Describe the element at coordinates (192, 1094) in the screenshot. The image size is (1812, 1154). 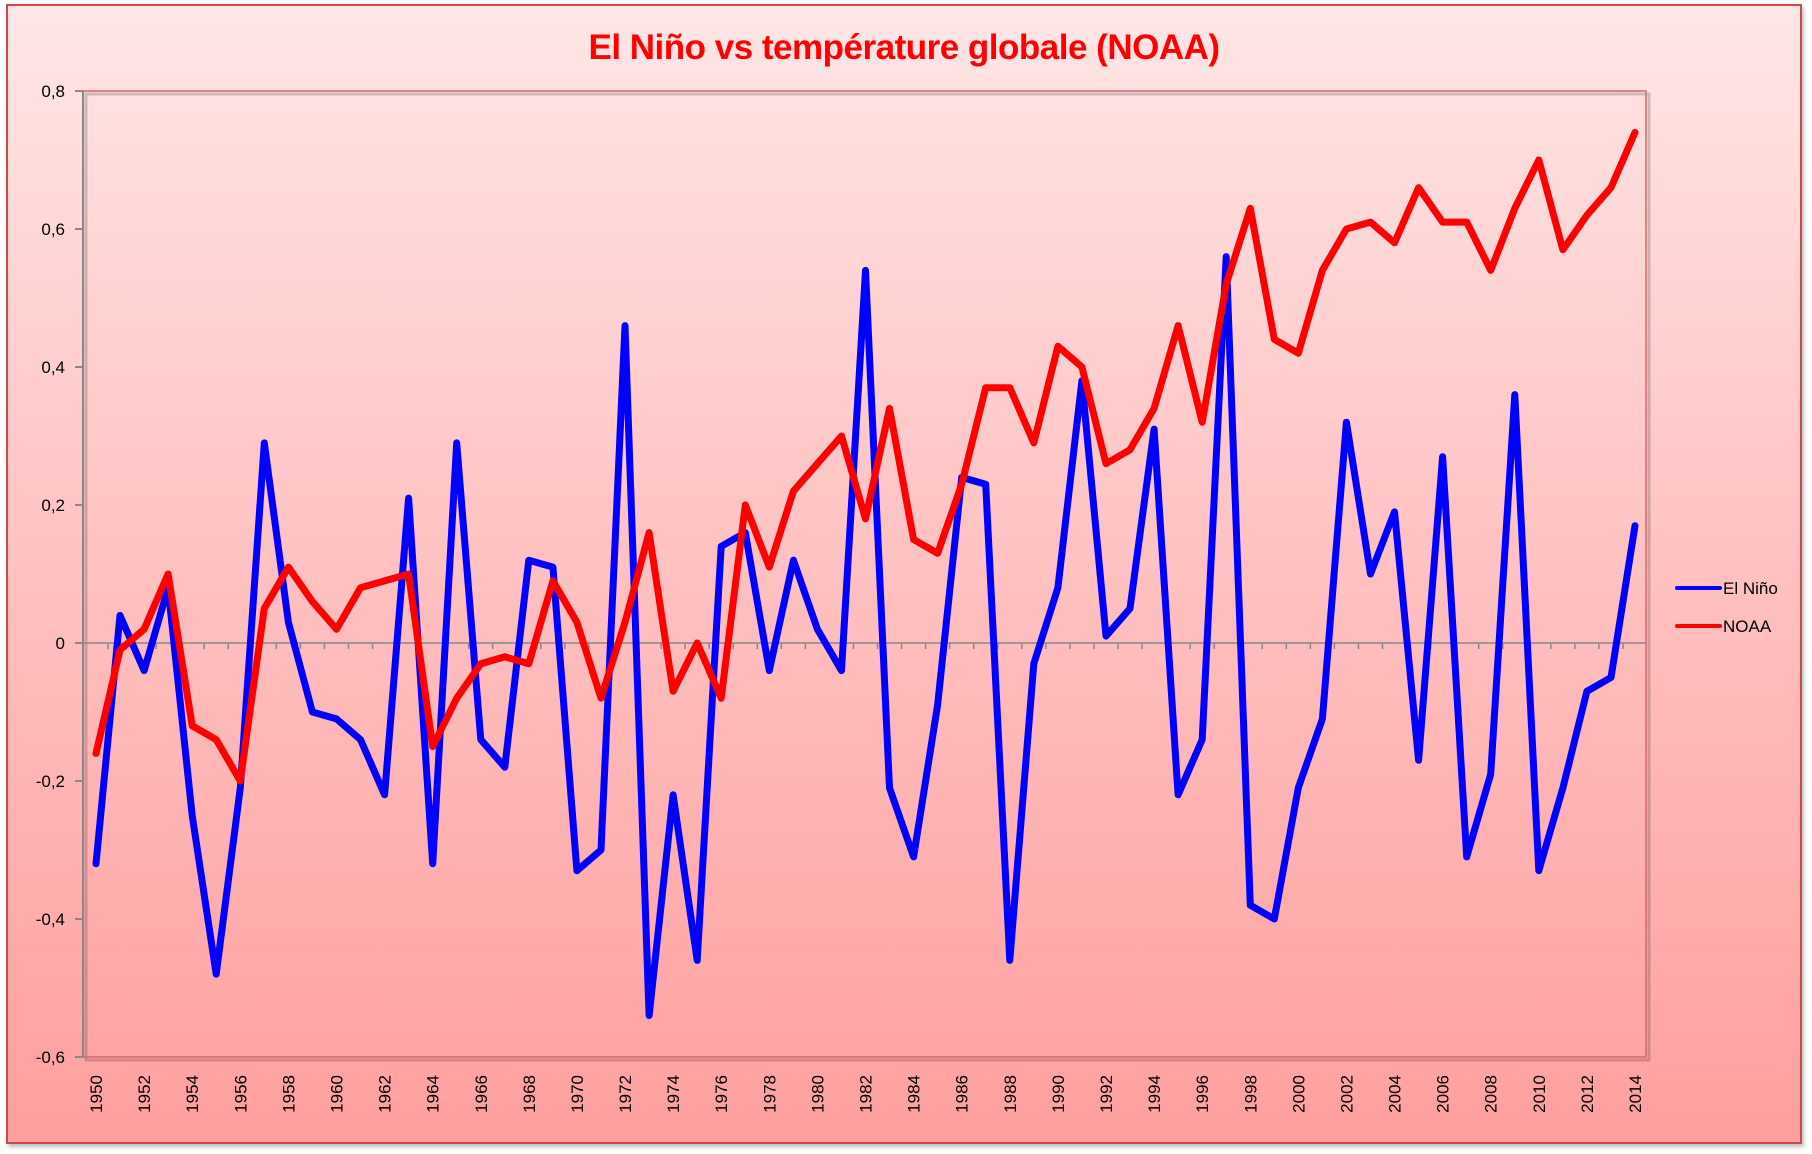
I see `x-tick-label: 1954` at that location.